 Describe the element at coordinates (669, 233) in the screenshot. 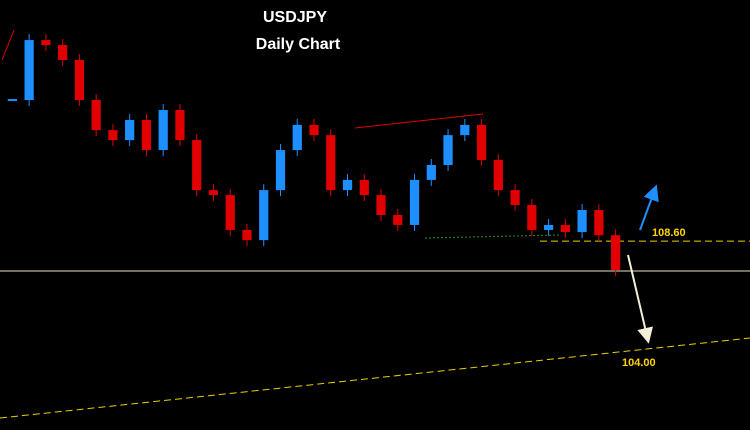

I see `level-label: 108.60` at that location.